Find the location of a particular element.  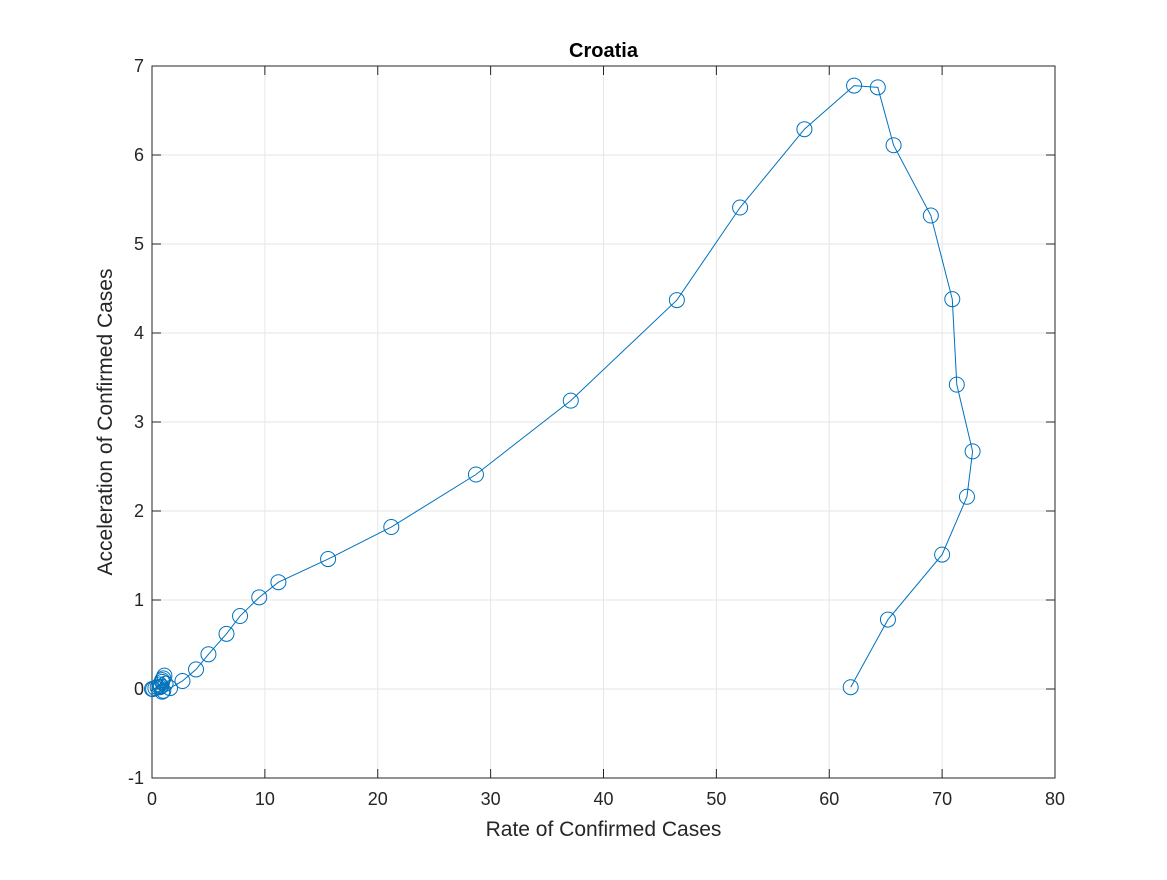

y-tick-label: 0 is located at coordinates (139, 689).